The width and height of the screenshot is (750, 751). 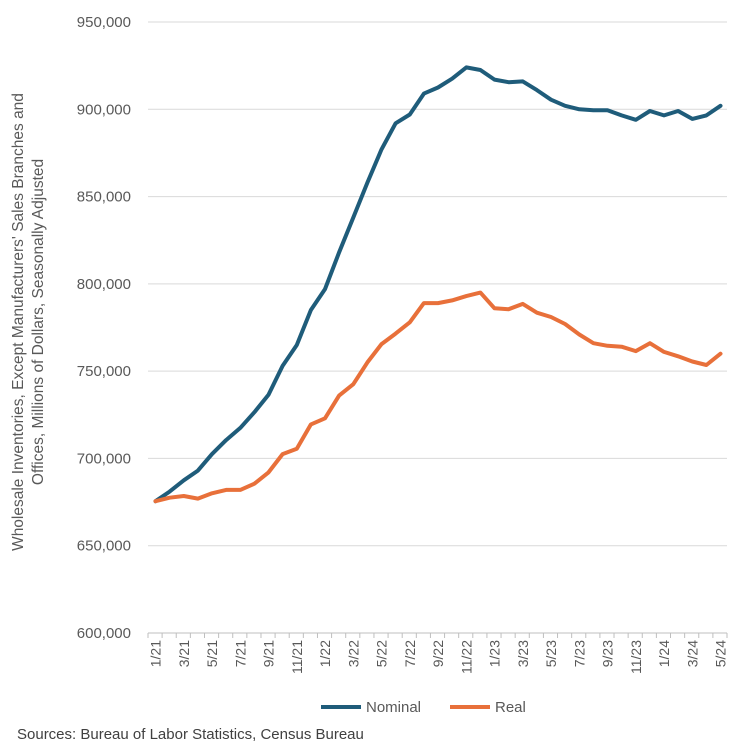 I want to click on x-tick-label: 3/23, so click(x=523, y=653).